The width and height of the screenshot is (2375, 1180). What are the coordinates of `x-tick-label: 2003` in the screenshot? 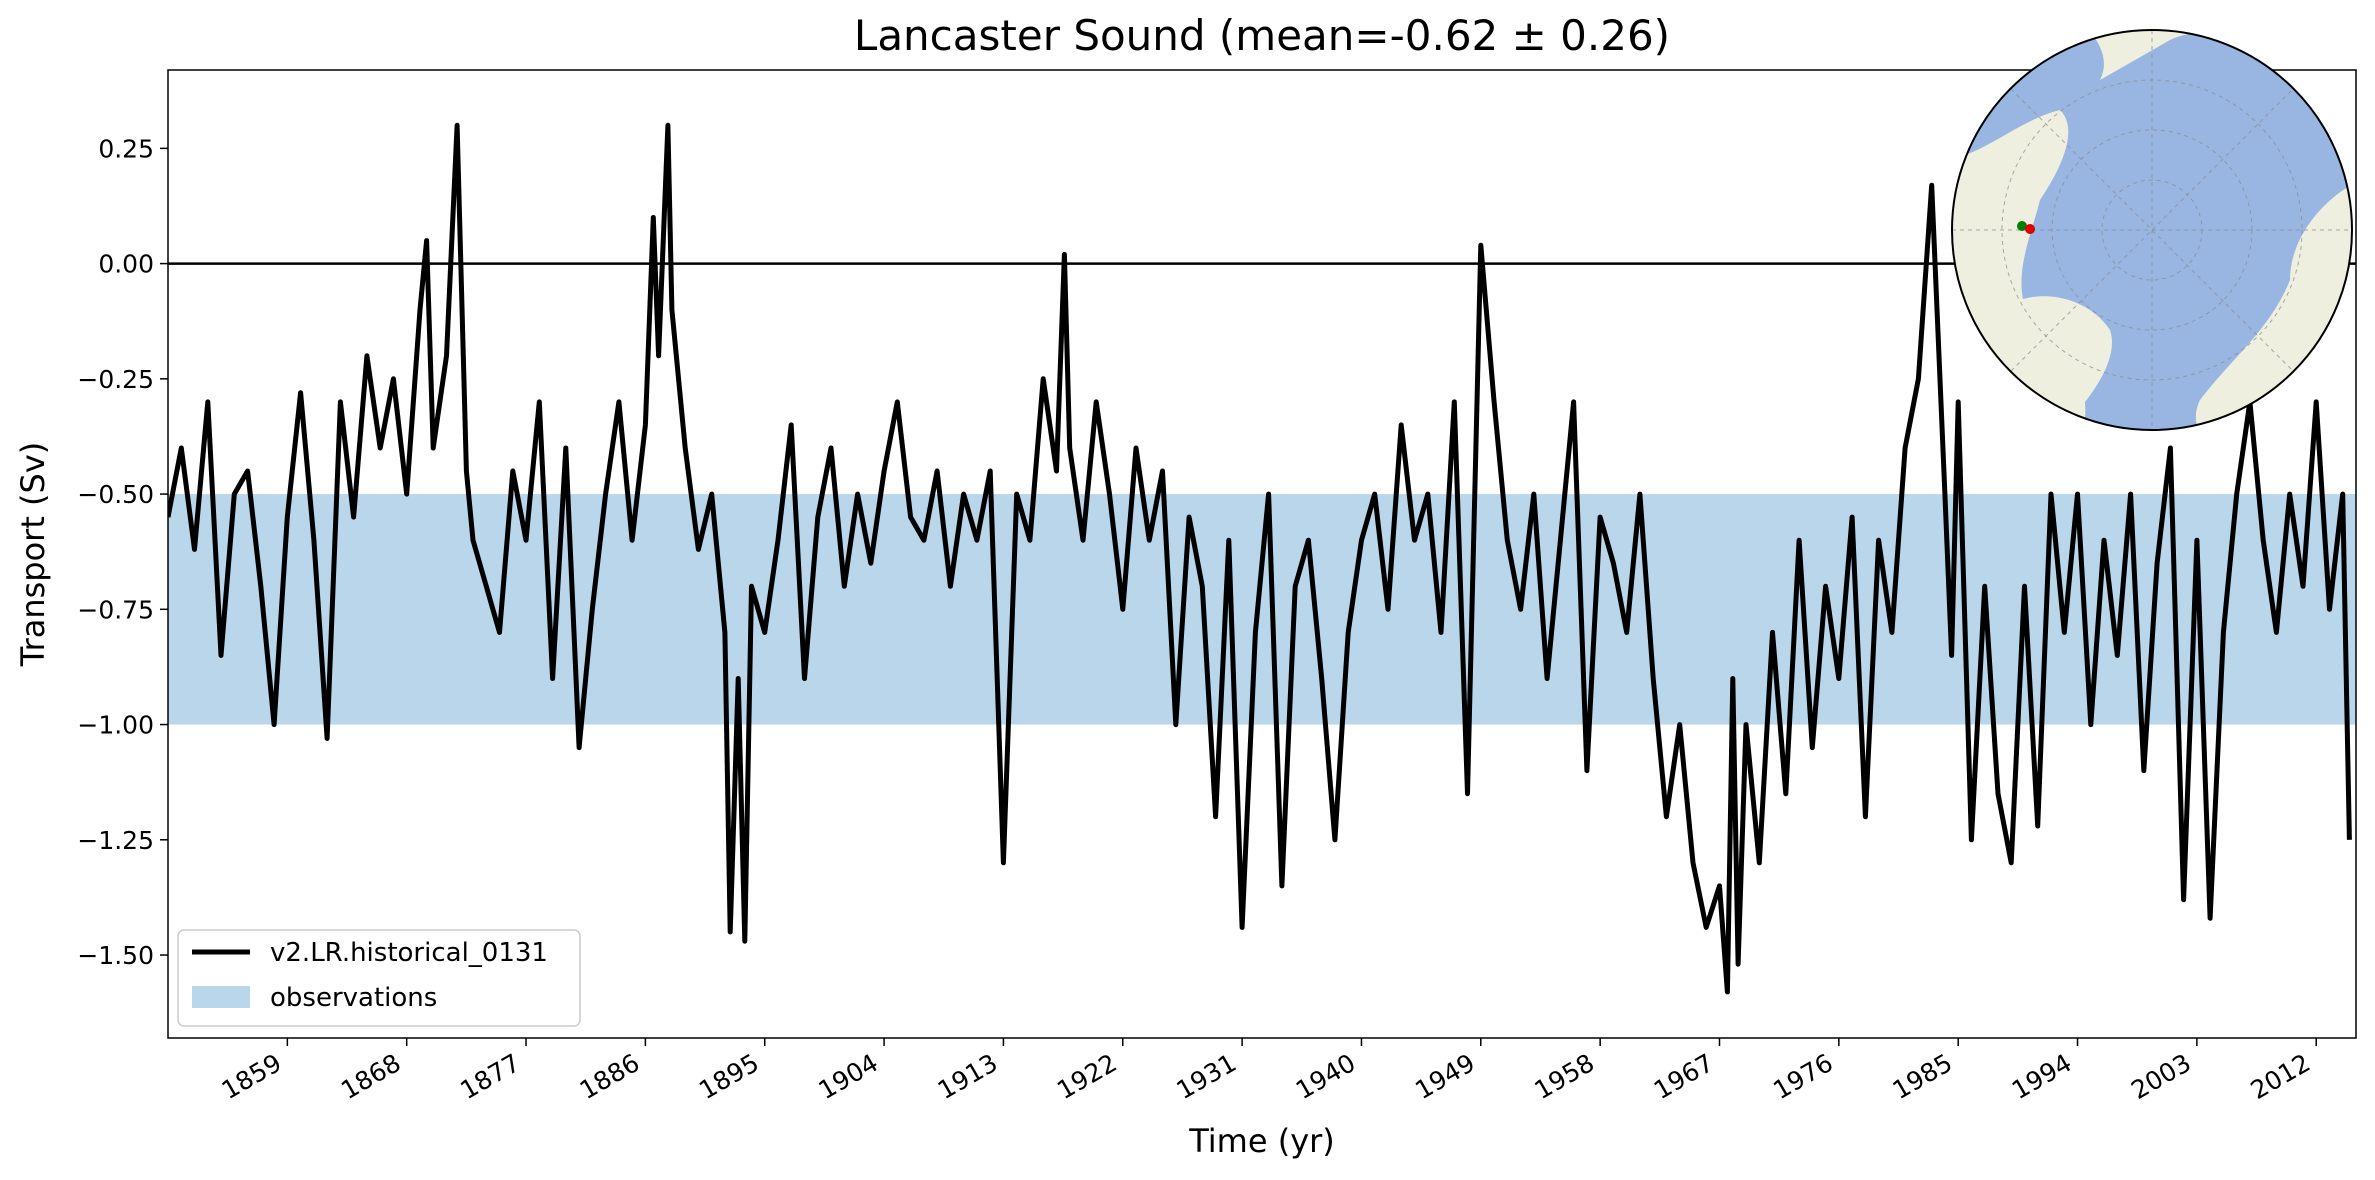 It's located at (2161, 1076).